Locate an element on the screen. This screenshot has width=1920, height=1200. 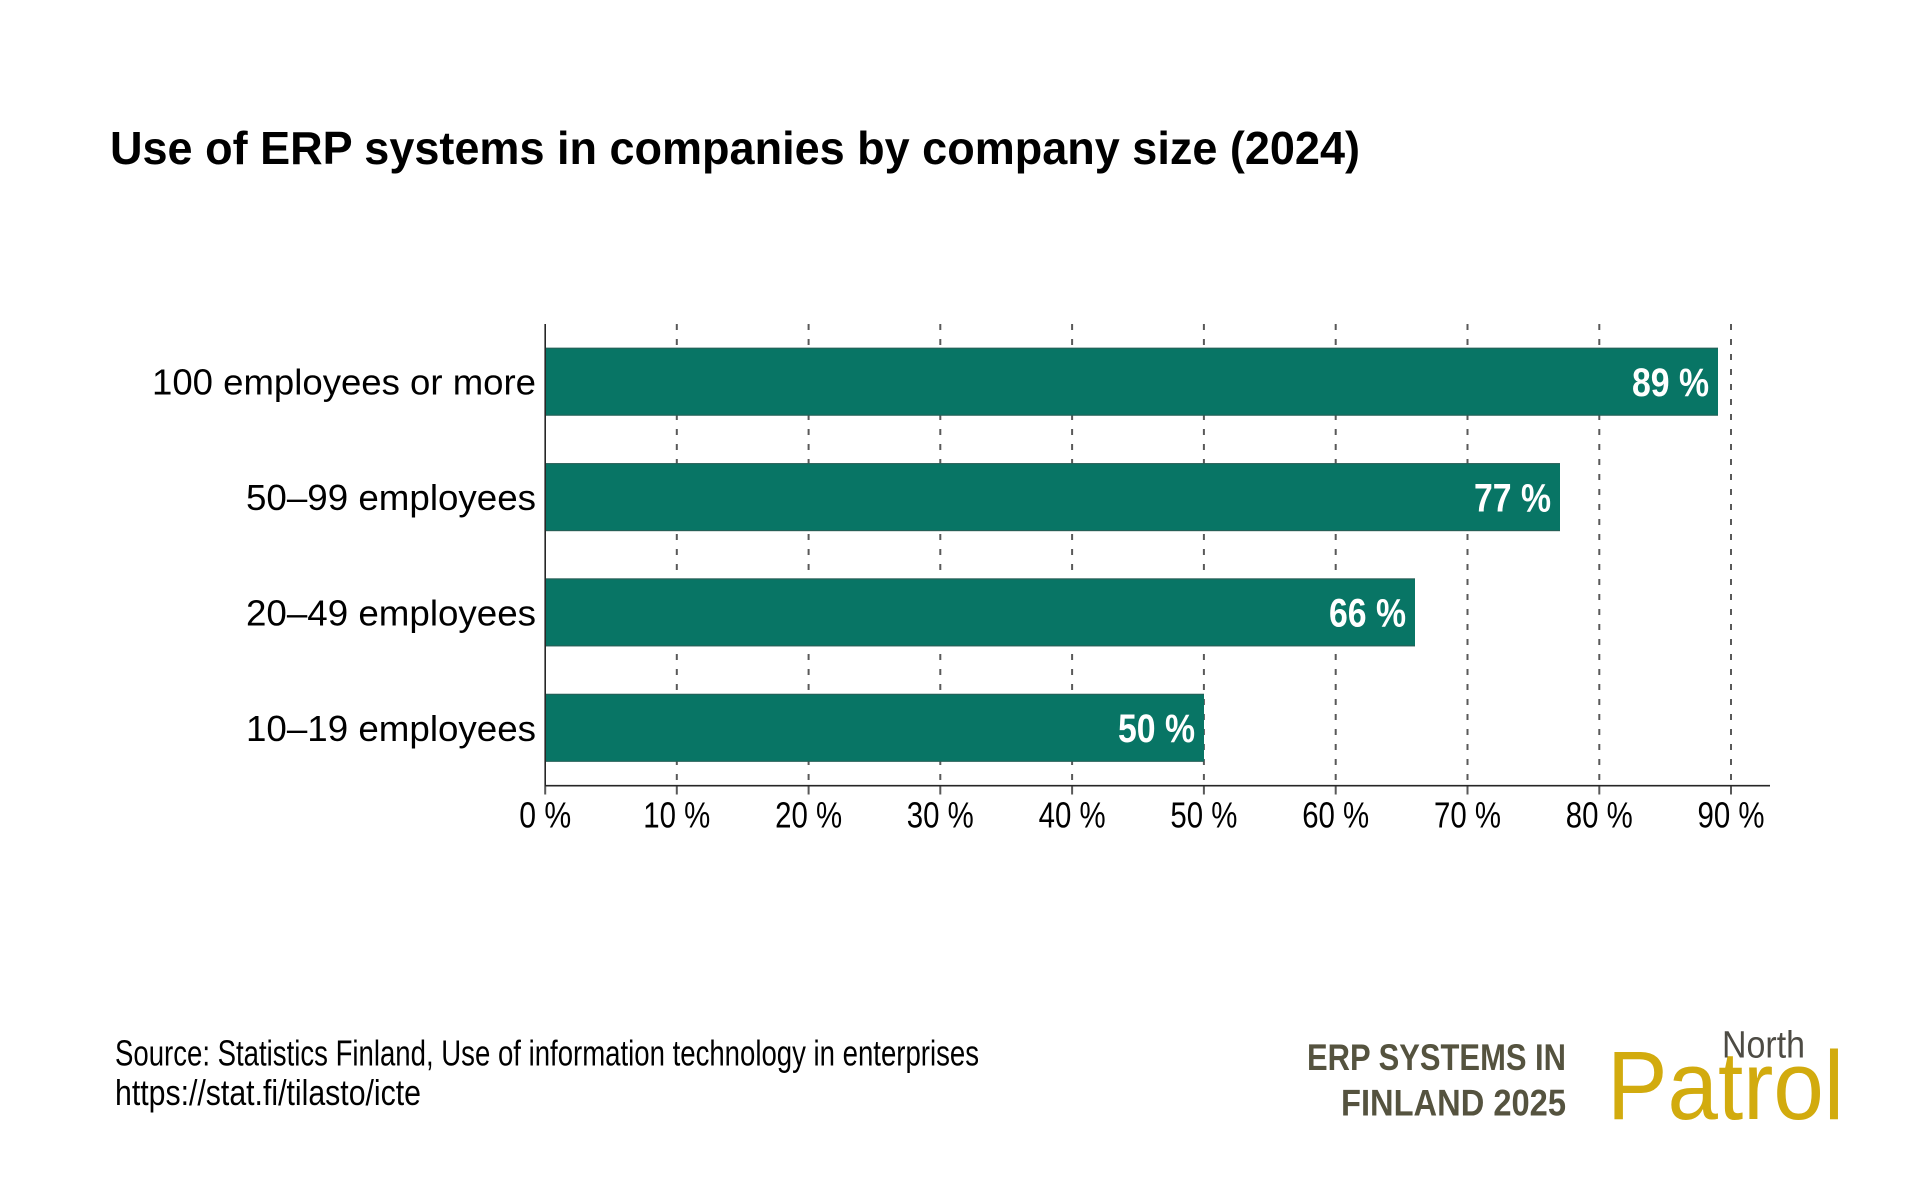
svg-text: 40 % is located at coordinates (1072, 815).